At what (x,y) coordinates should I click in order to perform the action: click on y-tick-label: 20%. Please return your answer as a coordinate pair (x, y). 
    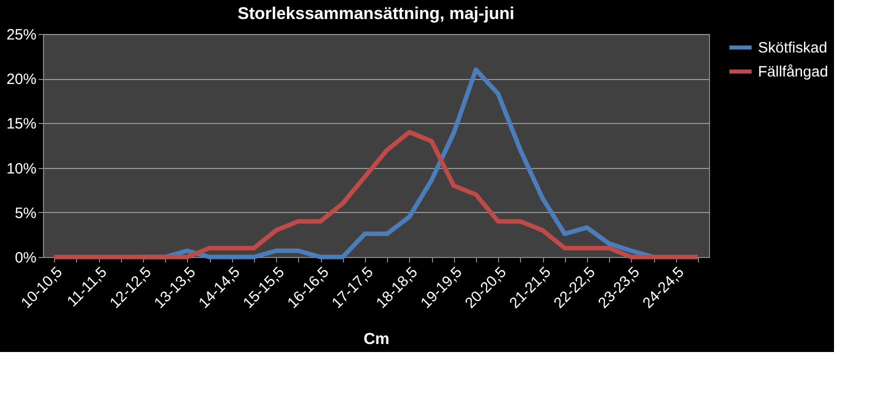
    Looking at the image, I should click on (21, 79).